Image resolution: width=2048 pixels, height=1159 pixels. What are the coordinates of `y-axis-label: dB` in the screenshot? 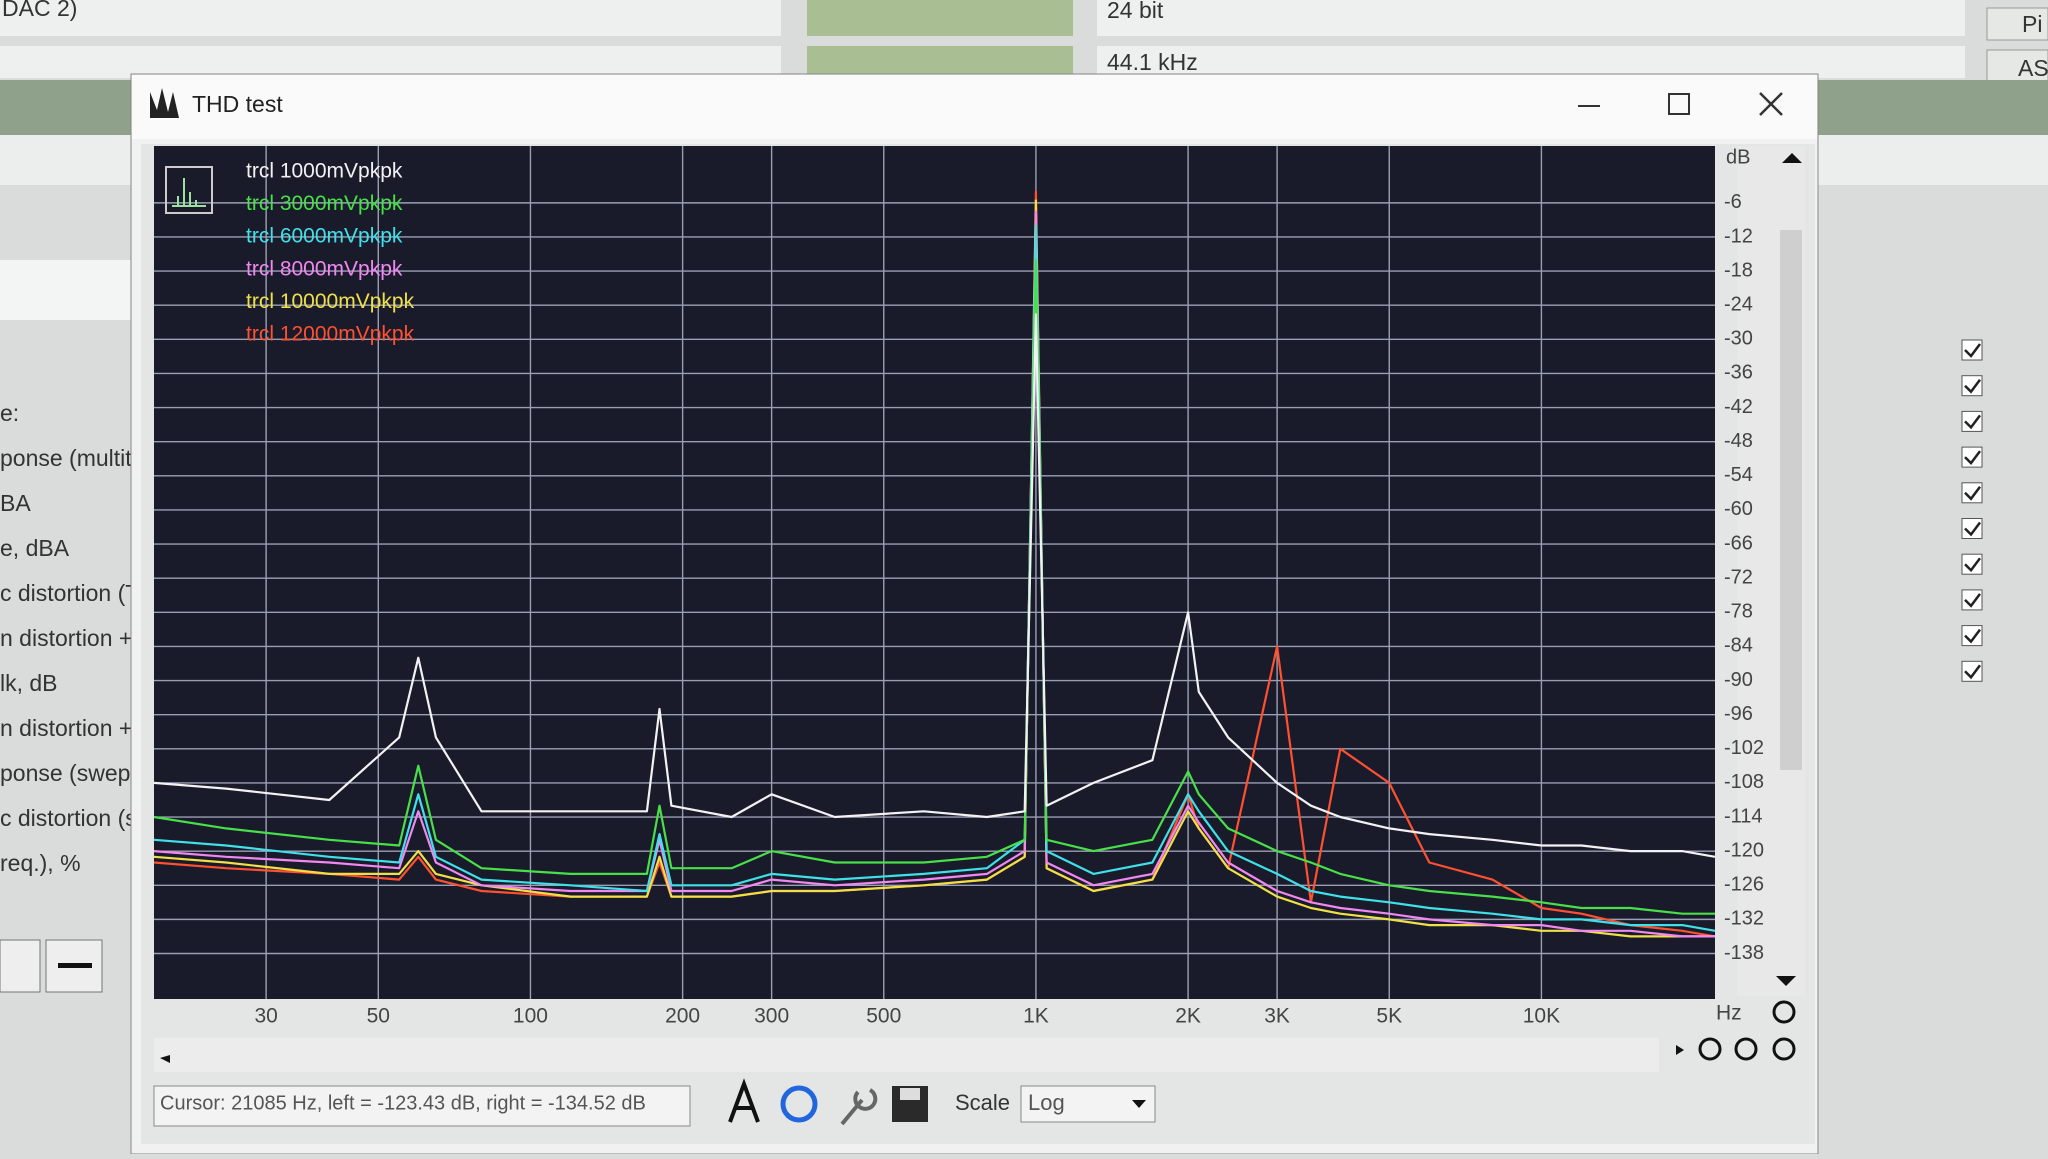 It's located at (1738, 157).